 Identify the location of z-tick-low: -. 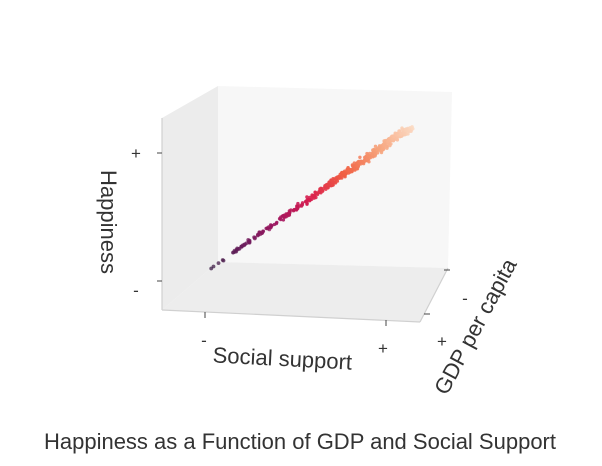
(136, 290).